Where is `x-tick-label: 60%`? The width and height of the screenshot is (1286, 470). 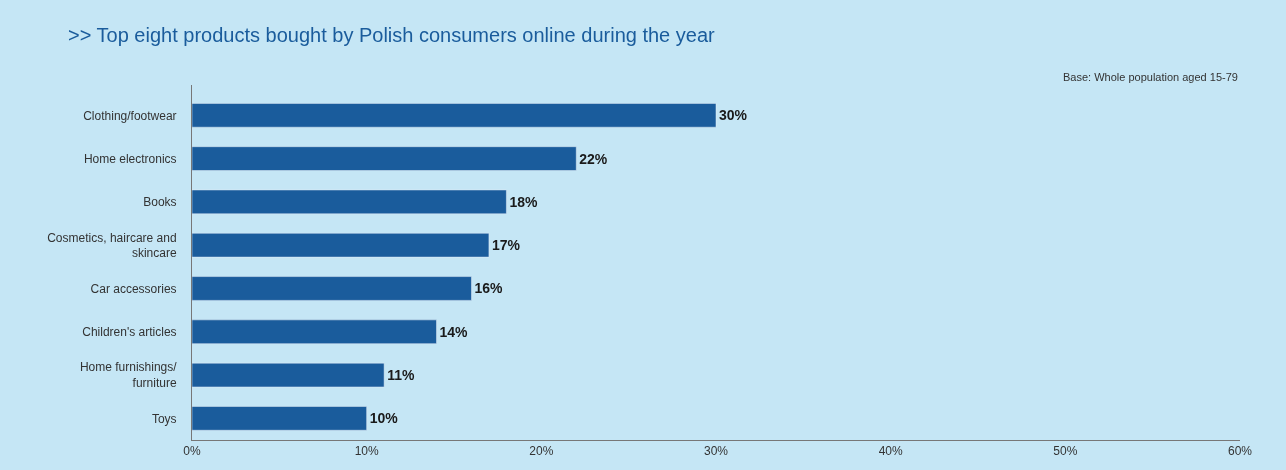
x-tick-label: 60% is located at coordinates (1240, 451).